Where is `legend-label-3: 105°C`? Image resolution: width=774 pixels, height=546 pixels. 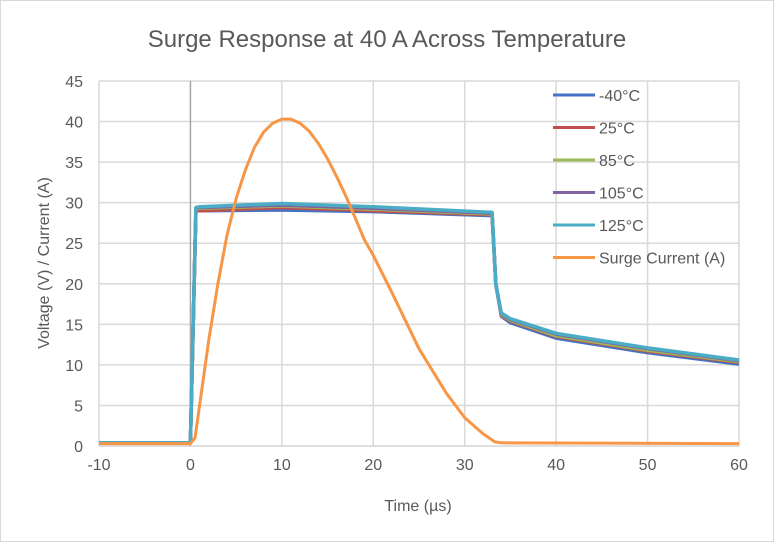
legend-label-3: 105°C is located at coordinates (621, 194).